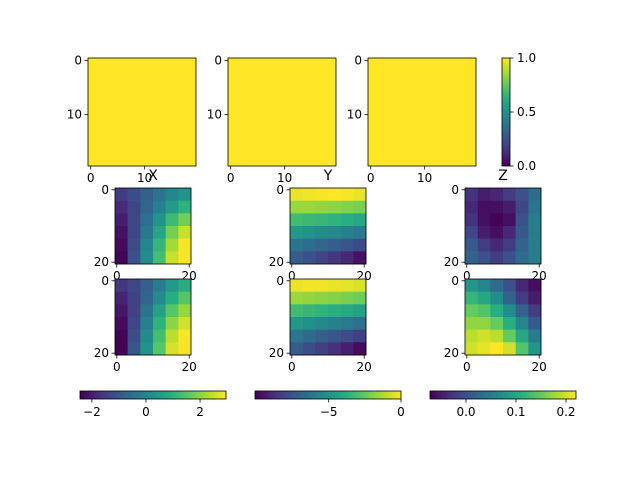 The width and height of the screenshot is (640, 480). Describe the element at coordinates (328, 176) in the screenshot. I see `axes-title: Y` at that location.